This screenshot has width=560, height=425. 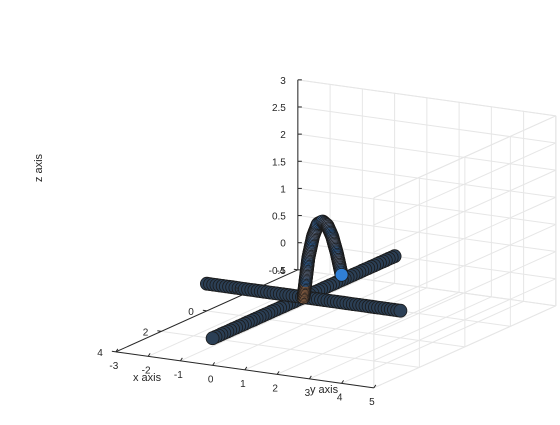 I want to click on z-tick-label: 1.5, so click(x=279, y=162).